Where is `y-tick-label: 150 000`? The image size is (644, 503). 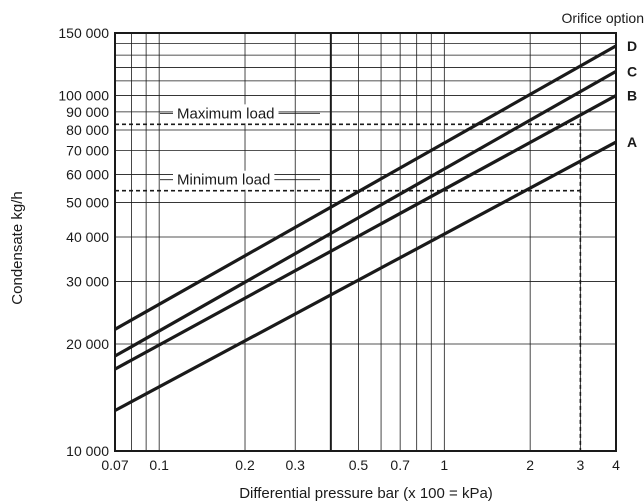 y-tick-label: 150 000 is located at coordinates (83, 33).